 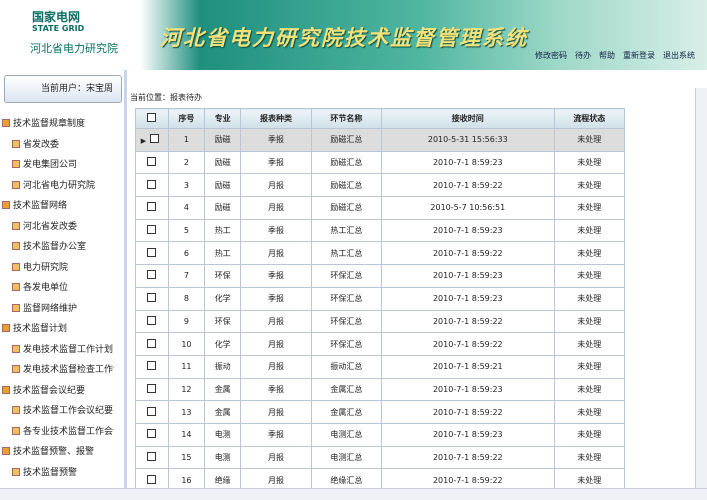 What do you see at coordinates (152, 118) in the screenshot?
I see `select-all` at bounding box center [152, 118].